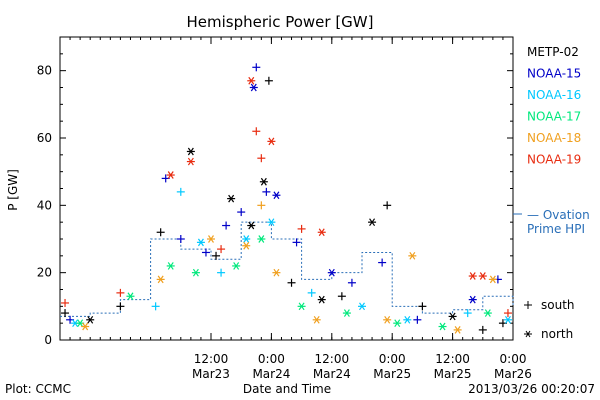  Describe the element at coordinates (48, 340) in the screenshot. I see `y-tick-label-0: 0` at that location.